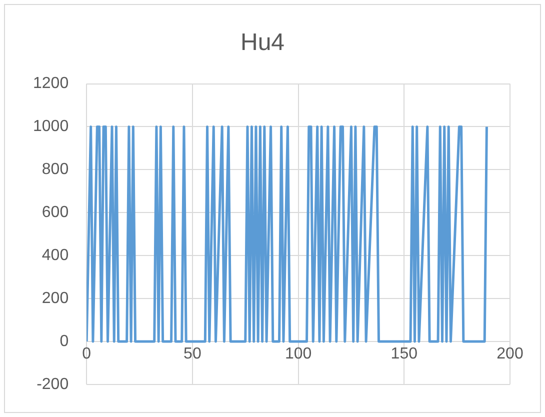 This screenshot has width=545, height=417. What do you see at coordinates (55, 169) in the screenshot?
I see `y-tick-label: 800` at bounding box center [55, 169].